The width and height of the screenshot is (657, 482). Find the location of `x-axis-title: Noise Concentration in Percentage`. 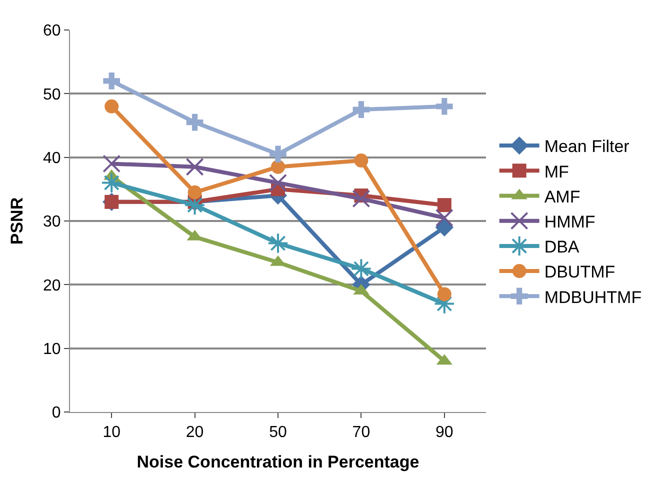

x-axis-title: Noise Concentration in Percentage is located at coordinates (278, 462).